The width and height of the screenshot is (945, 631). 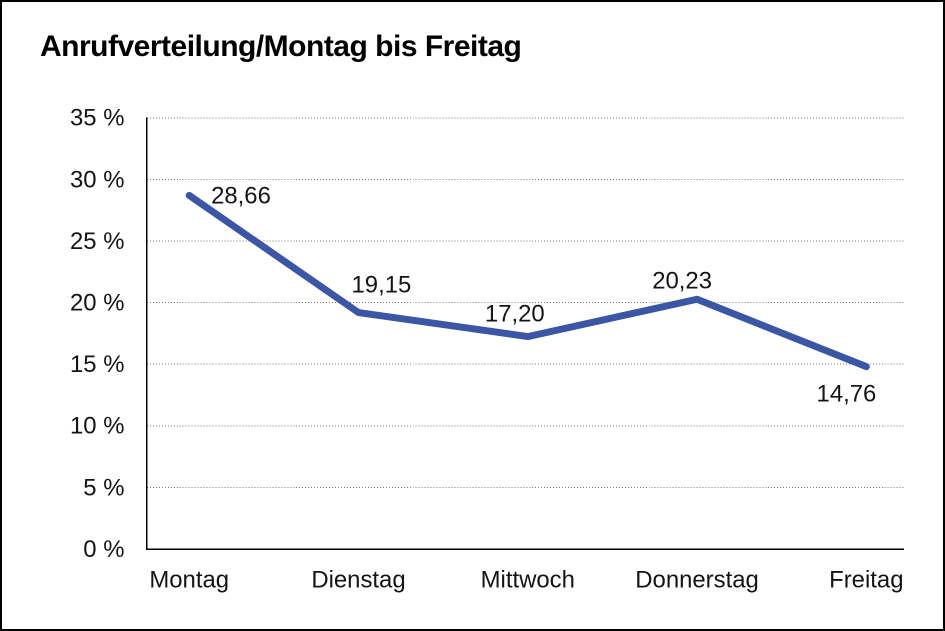 What do you see at coordinates (97, 118) in the screenshot?
I see `y-tick-label: 35 %` at bounding box center [97, 118].